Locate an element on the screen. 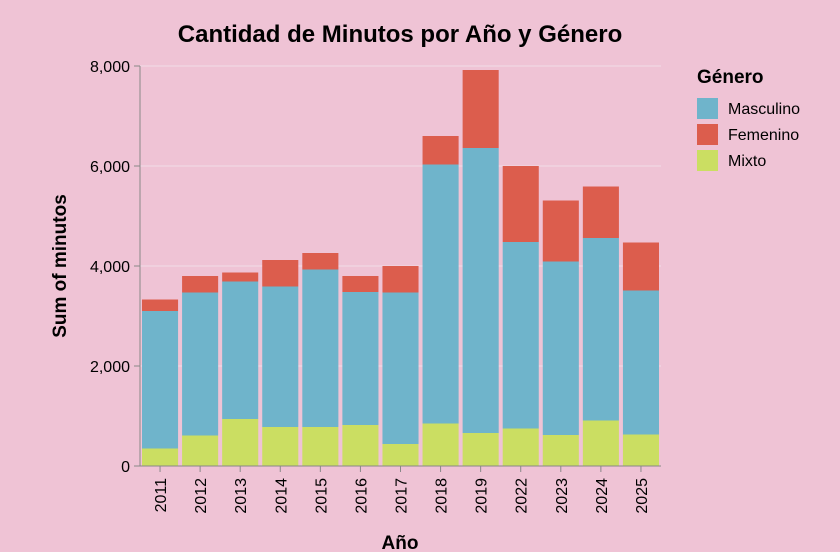 This screenshot has width=840, height=552. bar-femenino-2019 is located at coordinates (480, 109).